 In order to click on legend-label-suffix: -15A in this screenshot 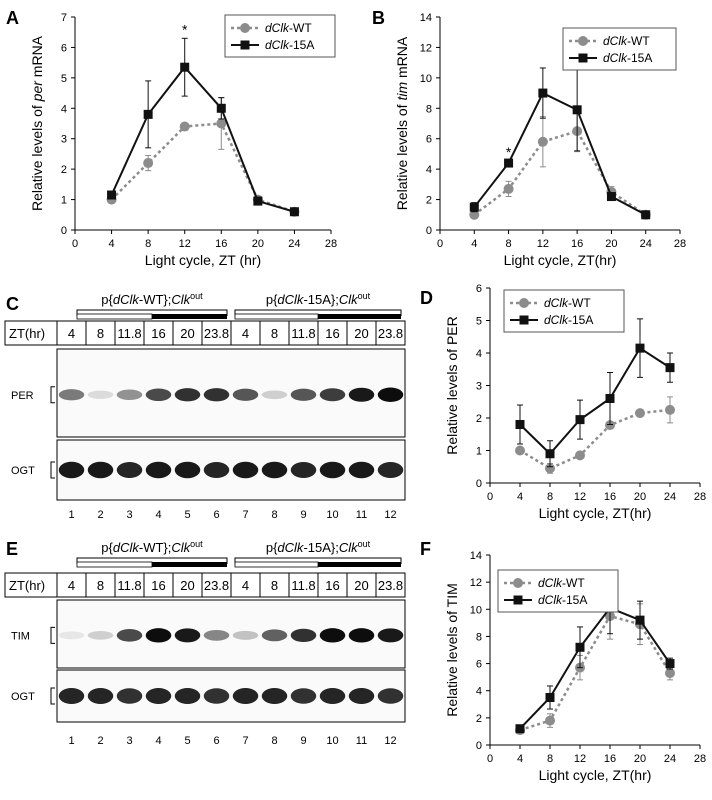, I will do `click(639, 58)`.